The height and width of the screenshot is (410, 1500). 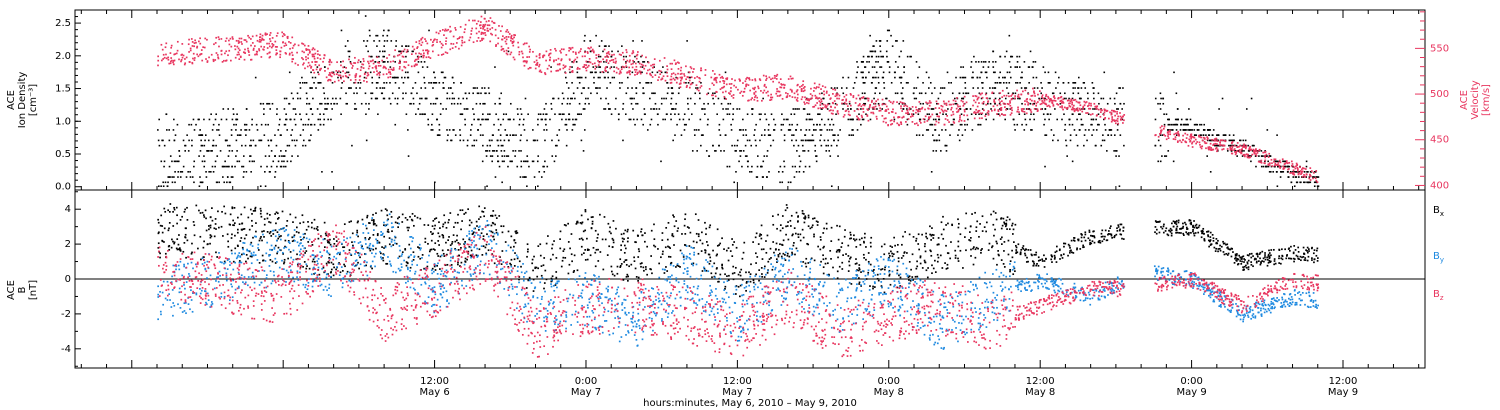 I want to click on density-tick-label: 1.5, so click(x=63, y=89).